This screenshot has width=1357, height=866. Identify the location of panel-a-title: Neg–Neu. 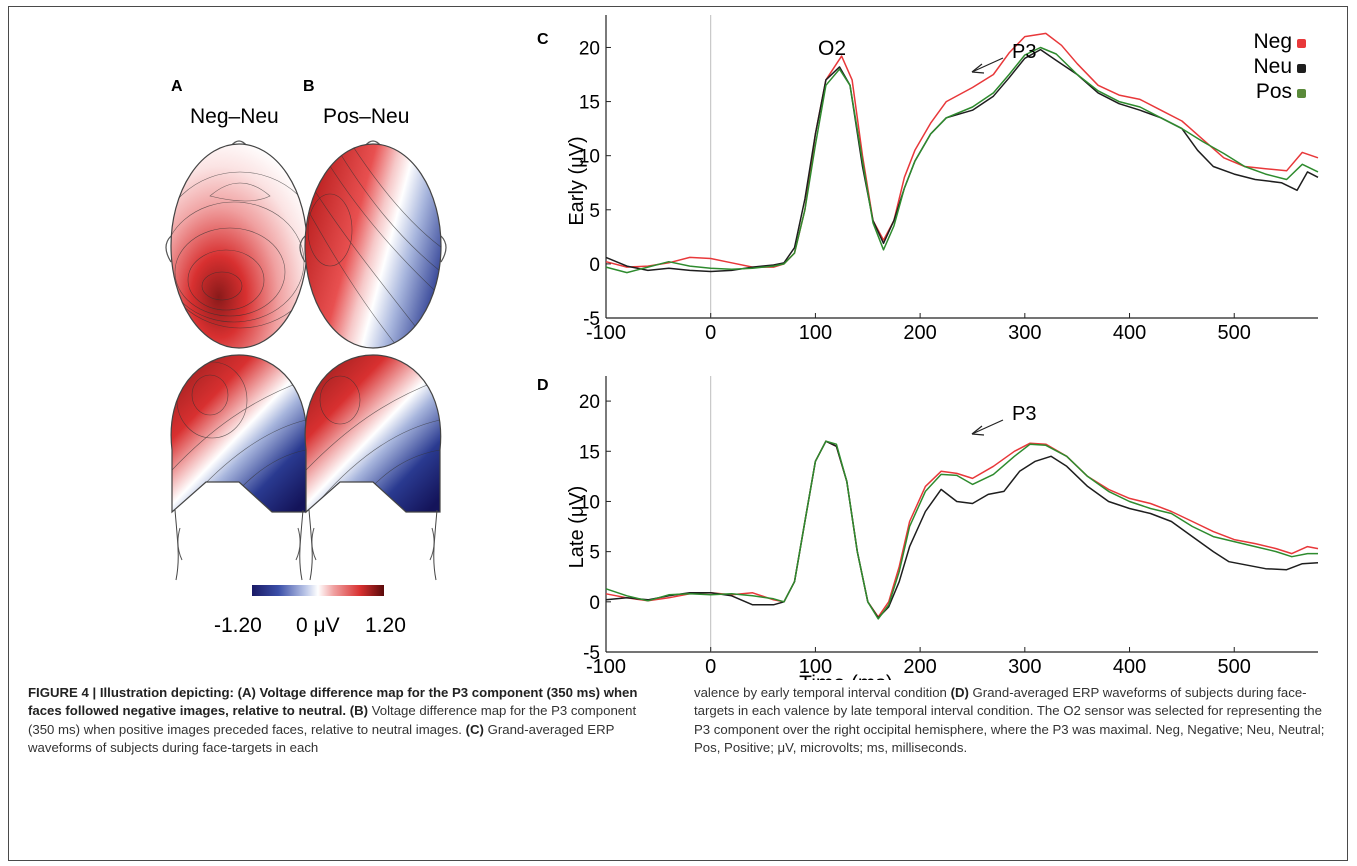
(234, 116).